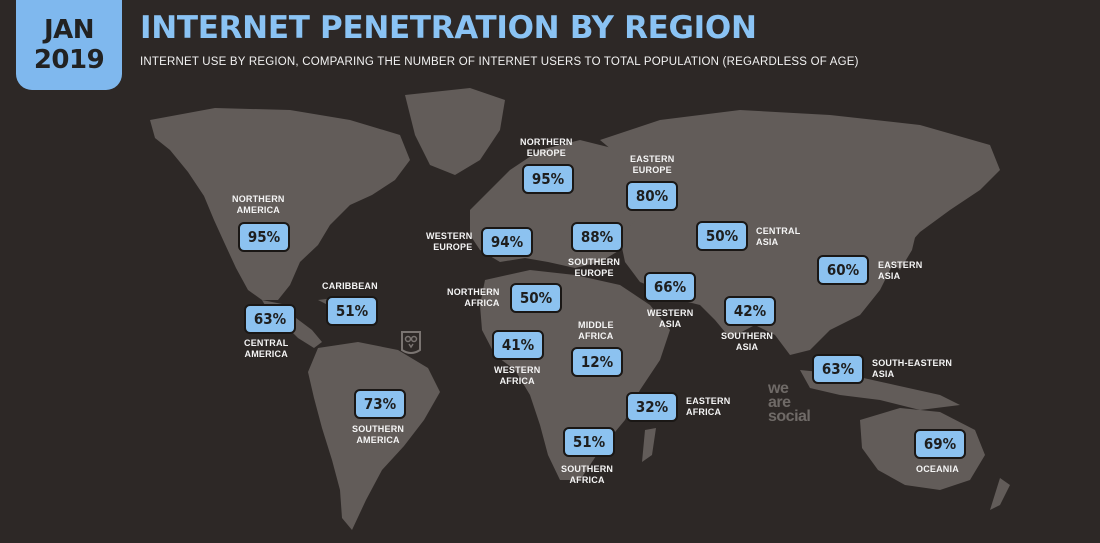 Image resolution: width=1100 pixels, height=543 pixels. Describe the element at coordinates (905, 240) in the screenshot. I see `japan-shape` at that location.